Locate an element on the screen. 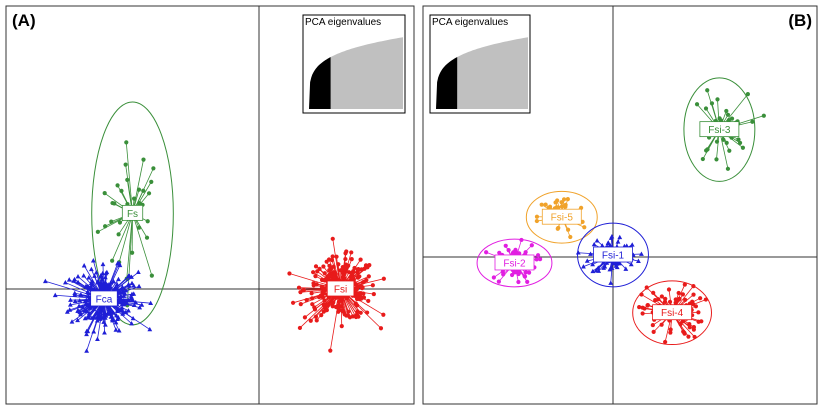 The height and width of the screenshot is (407, 819). series-fsi-1: Fsi-1 is located at coordinates (612, 255).